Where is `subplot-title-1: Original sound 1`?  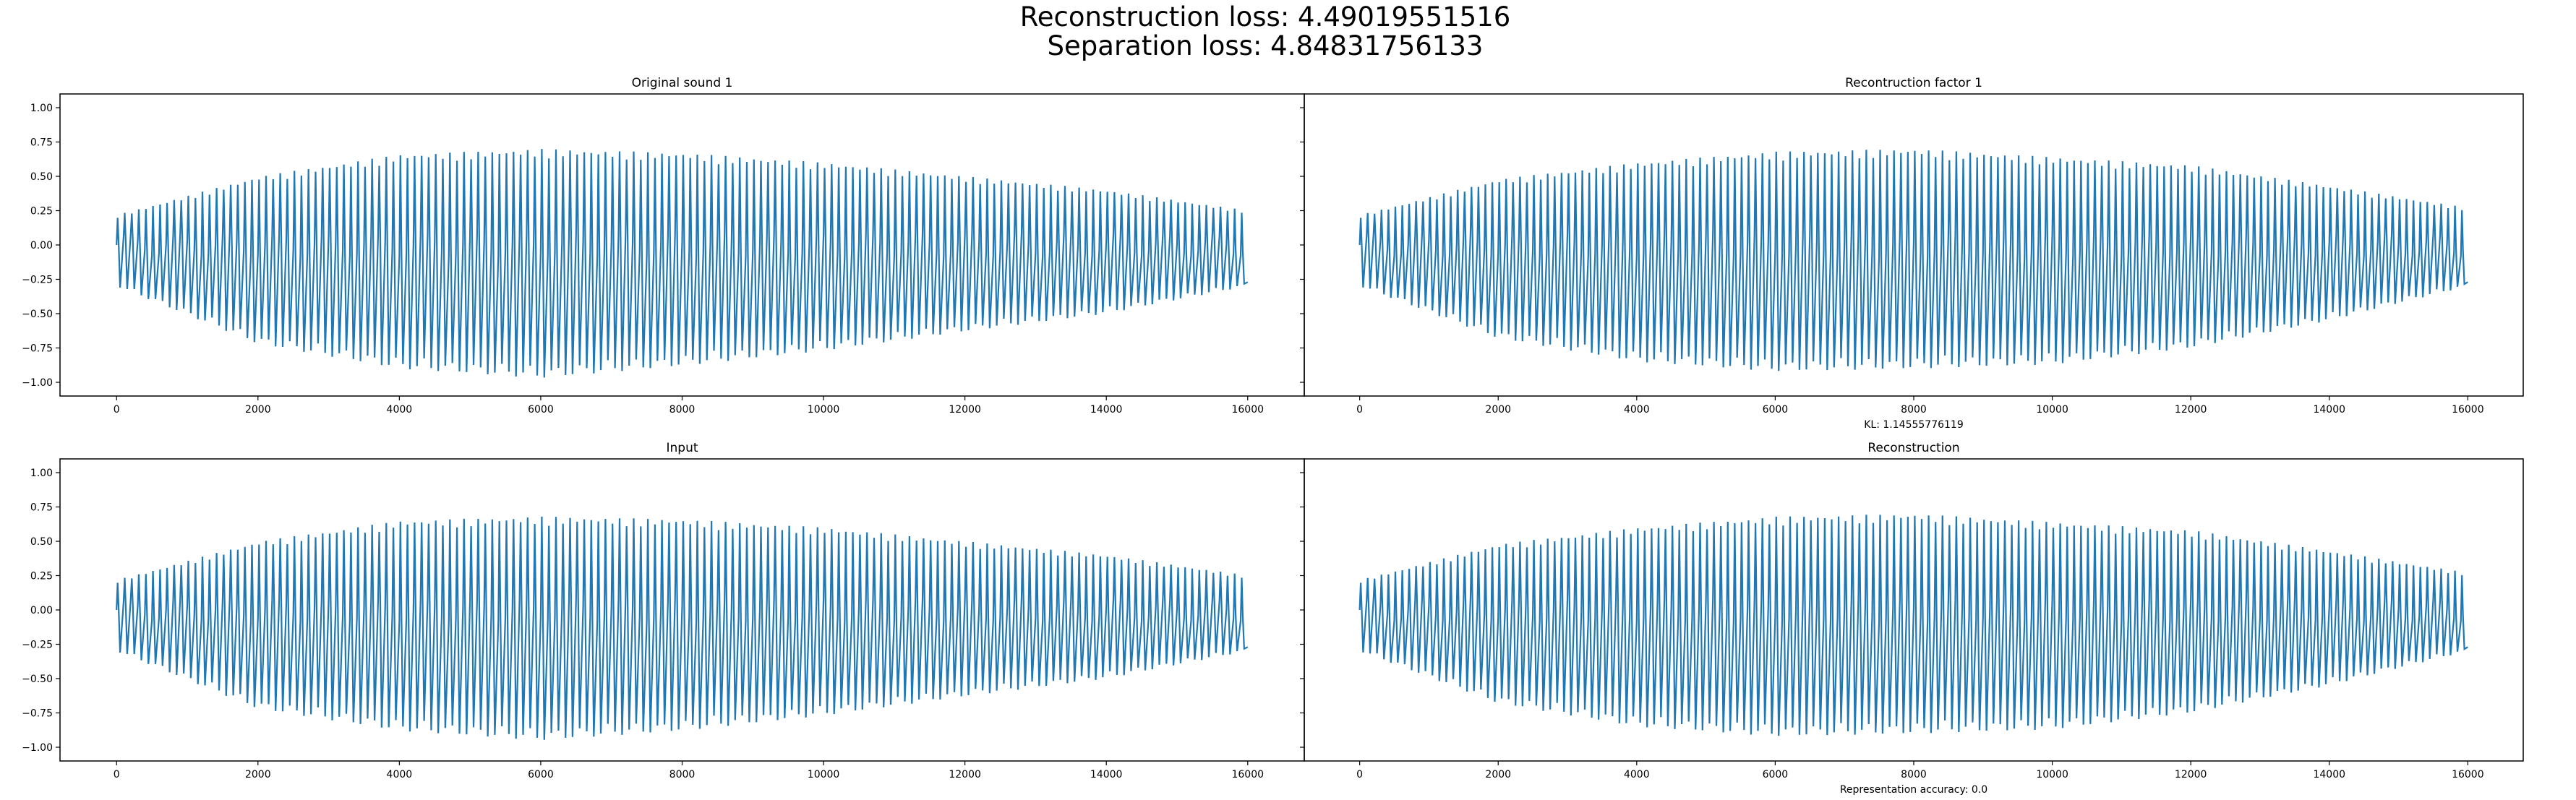 subplot-title-1: Original sound 1 is located at coordinates (682, 83).